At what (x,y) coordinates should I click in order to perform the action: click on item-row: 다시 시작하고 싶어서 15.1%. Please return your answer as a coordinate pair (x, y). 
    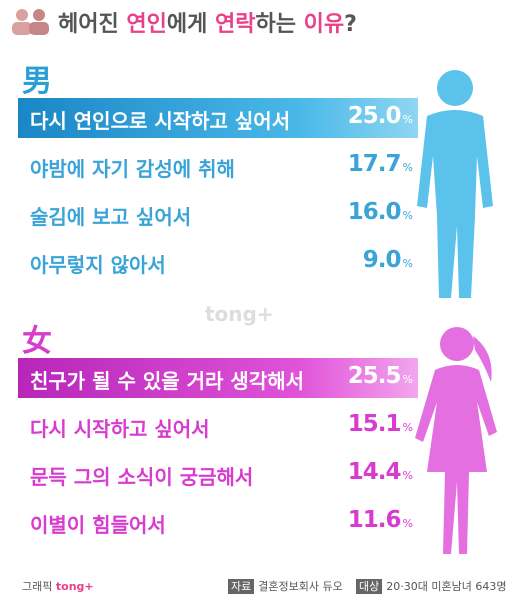
    Looking at the image, I should click on (218, 427).